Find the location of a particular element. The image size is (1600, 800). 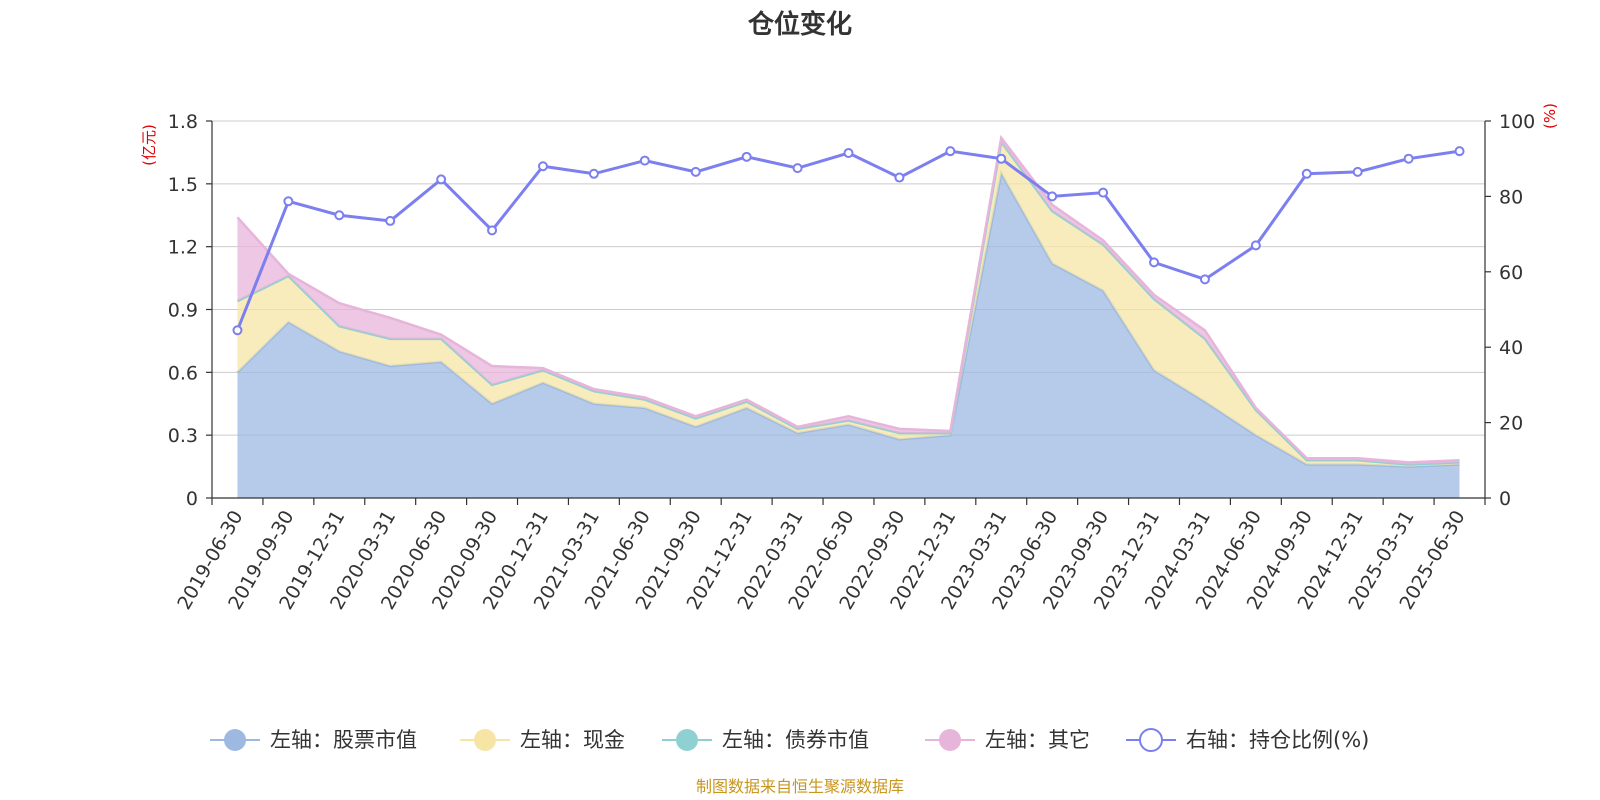

legend-item: 左轴：债券市值 is located at coordinates (765, 740).